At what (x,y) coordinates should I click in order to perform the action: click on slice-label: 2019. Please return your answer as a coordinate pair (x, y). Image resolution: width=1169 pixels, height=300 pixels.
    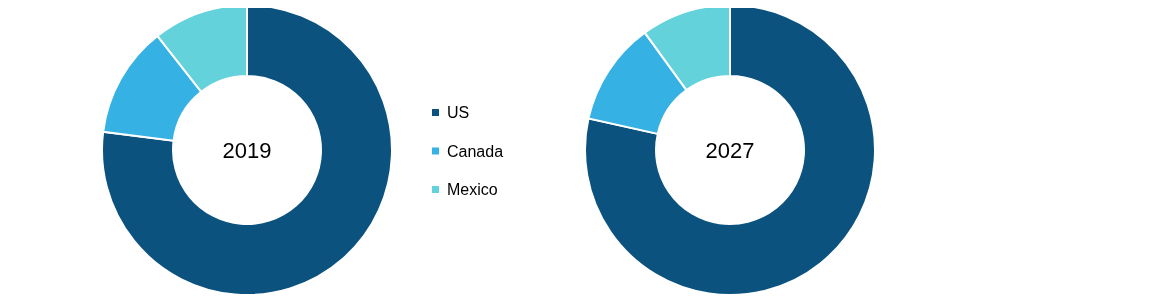
    Looking at the image, I should click on (247, 150).